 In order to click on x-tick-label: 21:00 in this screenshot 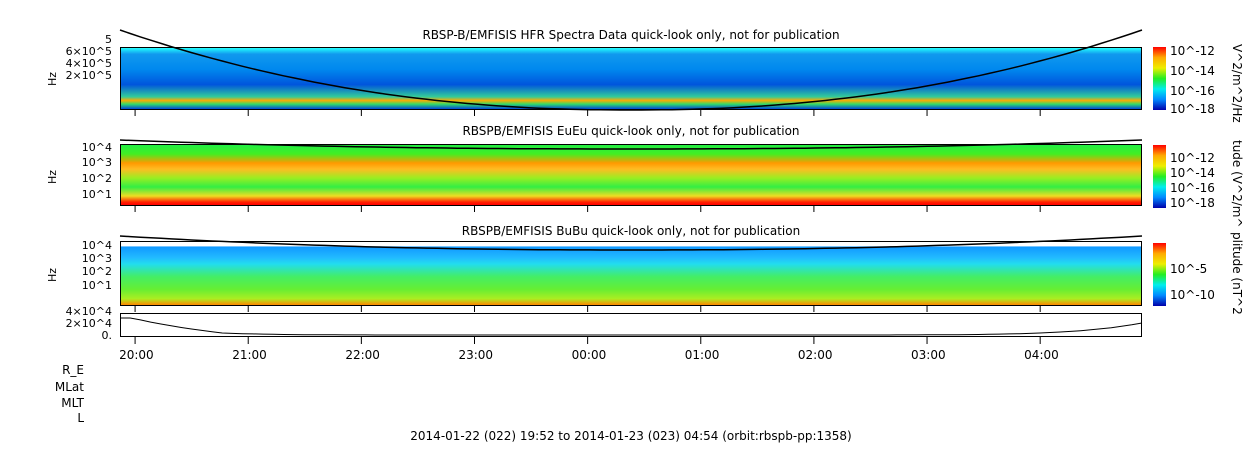, I will do `click(249, 355)`.